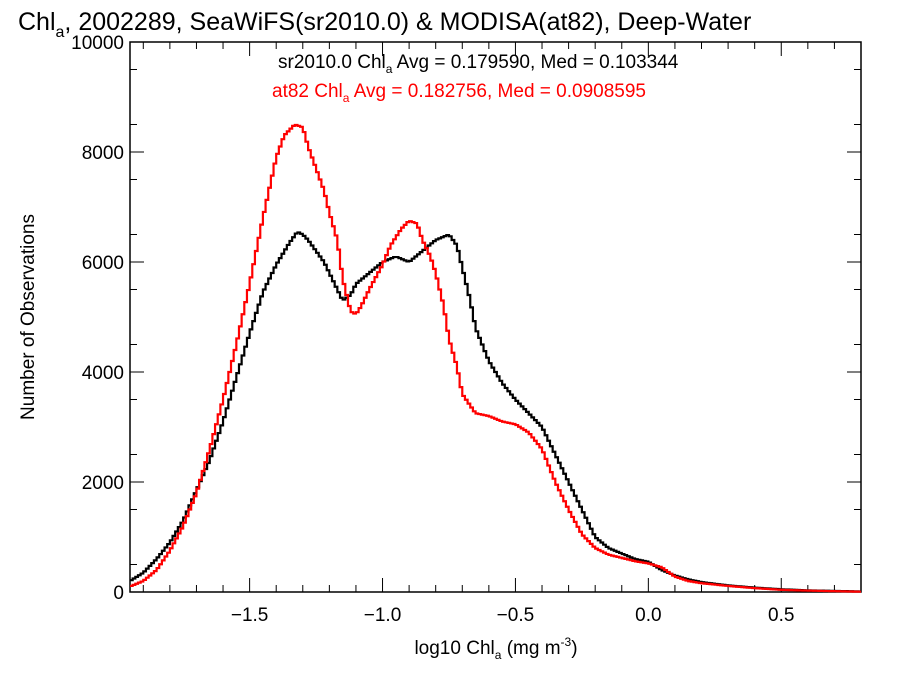 The width and height of the screenshot is (900, 675). Describe the element at coordinates (383, 615) in the screenshot. I see `x-tick-label: −1.0` at that location.